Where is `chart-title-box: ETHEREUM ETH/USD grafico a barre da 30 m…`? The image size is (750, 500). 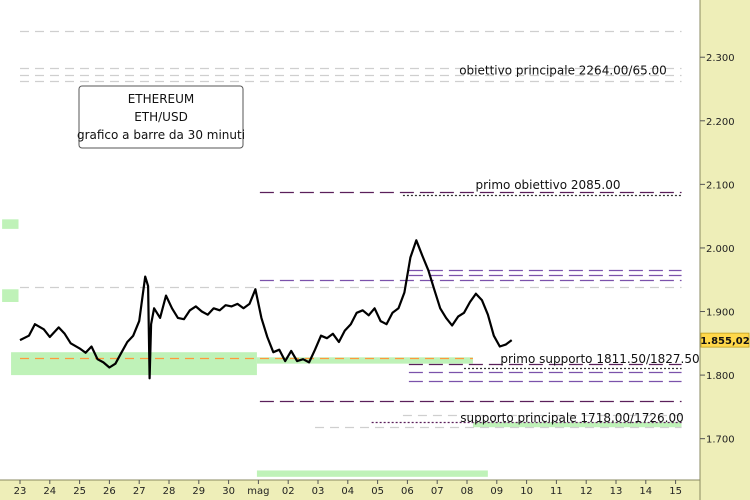
chart-title-box: ETHEREUM ETH/USD grafico a barre da 30 m… is located at coordinates (161, 117).